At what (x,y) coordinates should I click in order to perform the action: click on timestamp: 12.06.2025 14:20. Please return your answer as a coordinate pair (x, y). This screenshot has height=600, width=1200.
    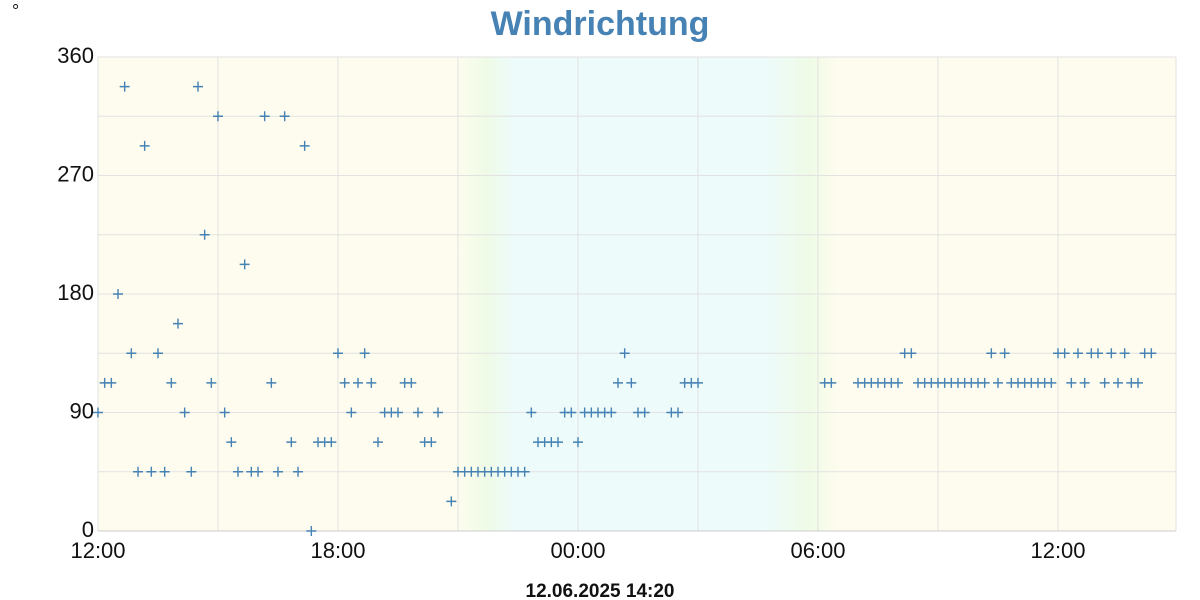
    Looking at the image, I should click on (600, 590).